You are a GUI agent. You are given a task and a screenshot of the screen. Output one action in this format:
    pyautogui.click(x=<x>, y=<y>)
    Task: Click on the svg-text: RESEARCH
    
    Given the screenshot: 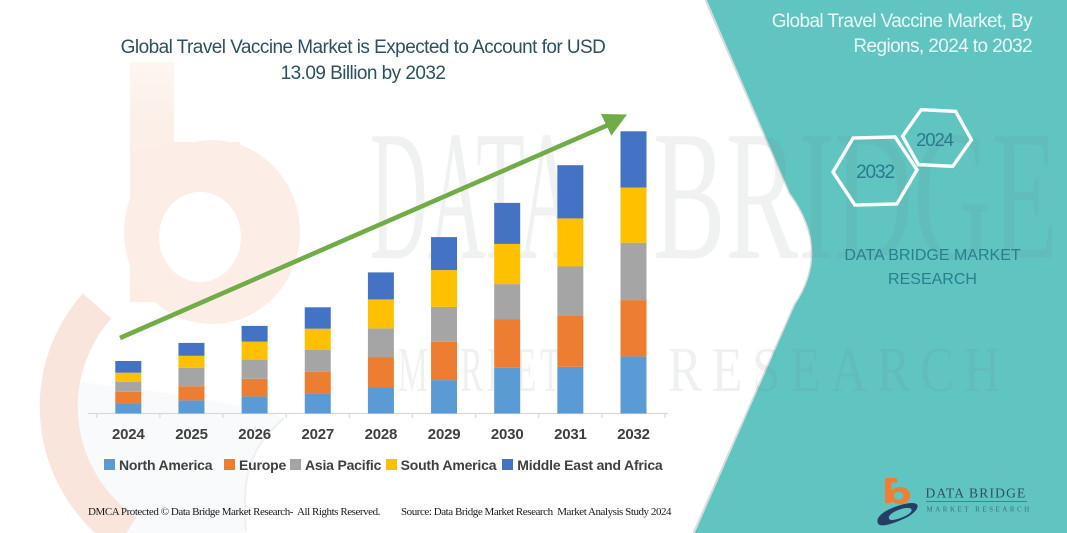 What is the action you would take?
    pyautogui.click(x=839, y=369)
    